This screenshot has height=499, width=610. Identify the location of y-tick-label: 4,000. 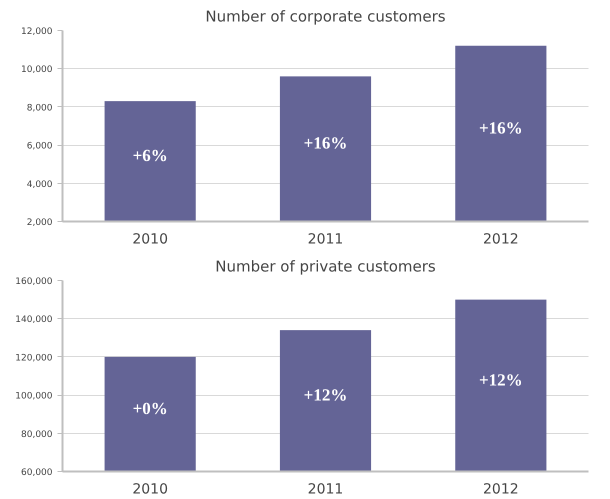
(39, 185).